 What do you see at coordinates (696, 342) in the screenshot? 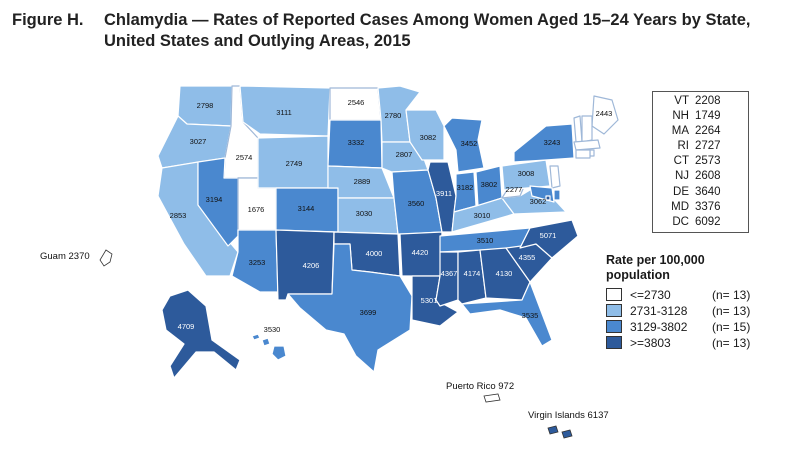
I see `legend-item: >=3803 (n= 13)` at bounding box center [696, 342].